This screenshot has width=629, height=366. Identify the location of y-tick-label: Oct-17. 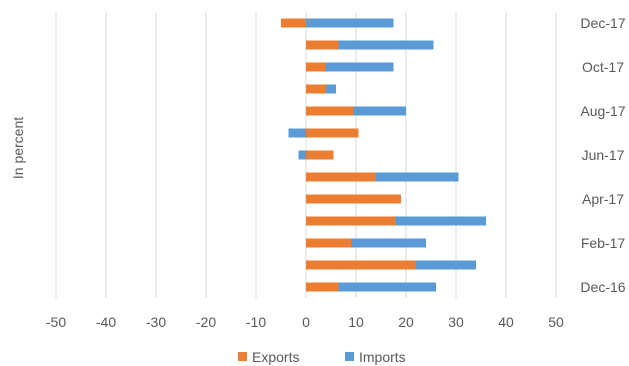
(603, 67).